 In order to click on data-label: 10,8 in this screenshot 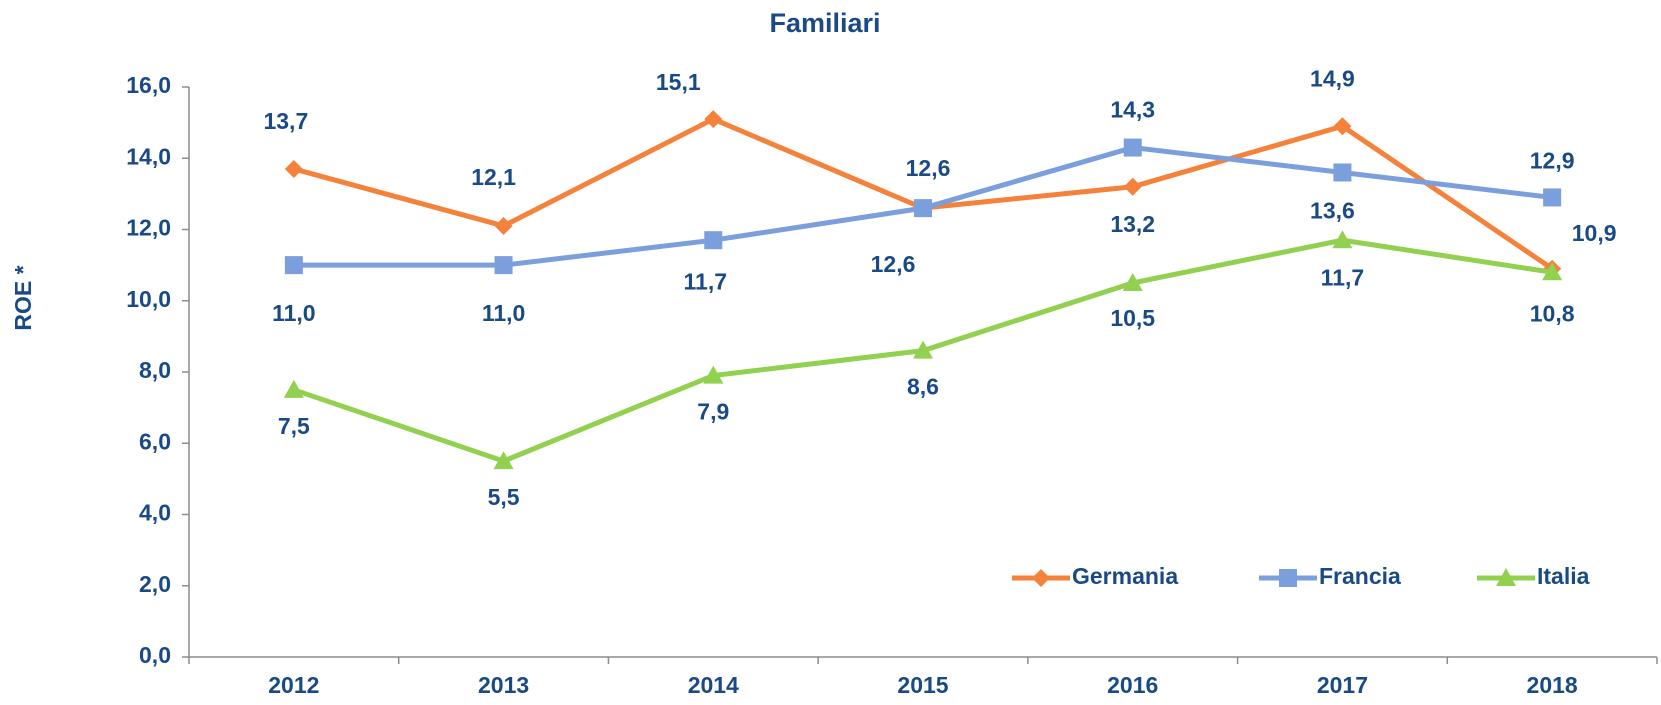, I will do `click(1552, 313)`.